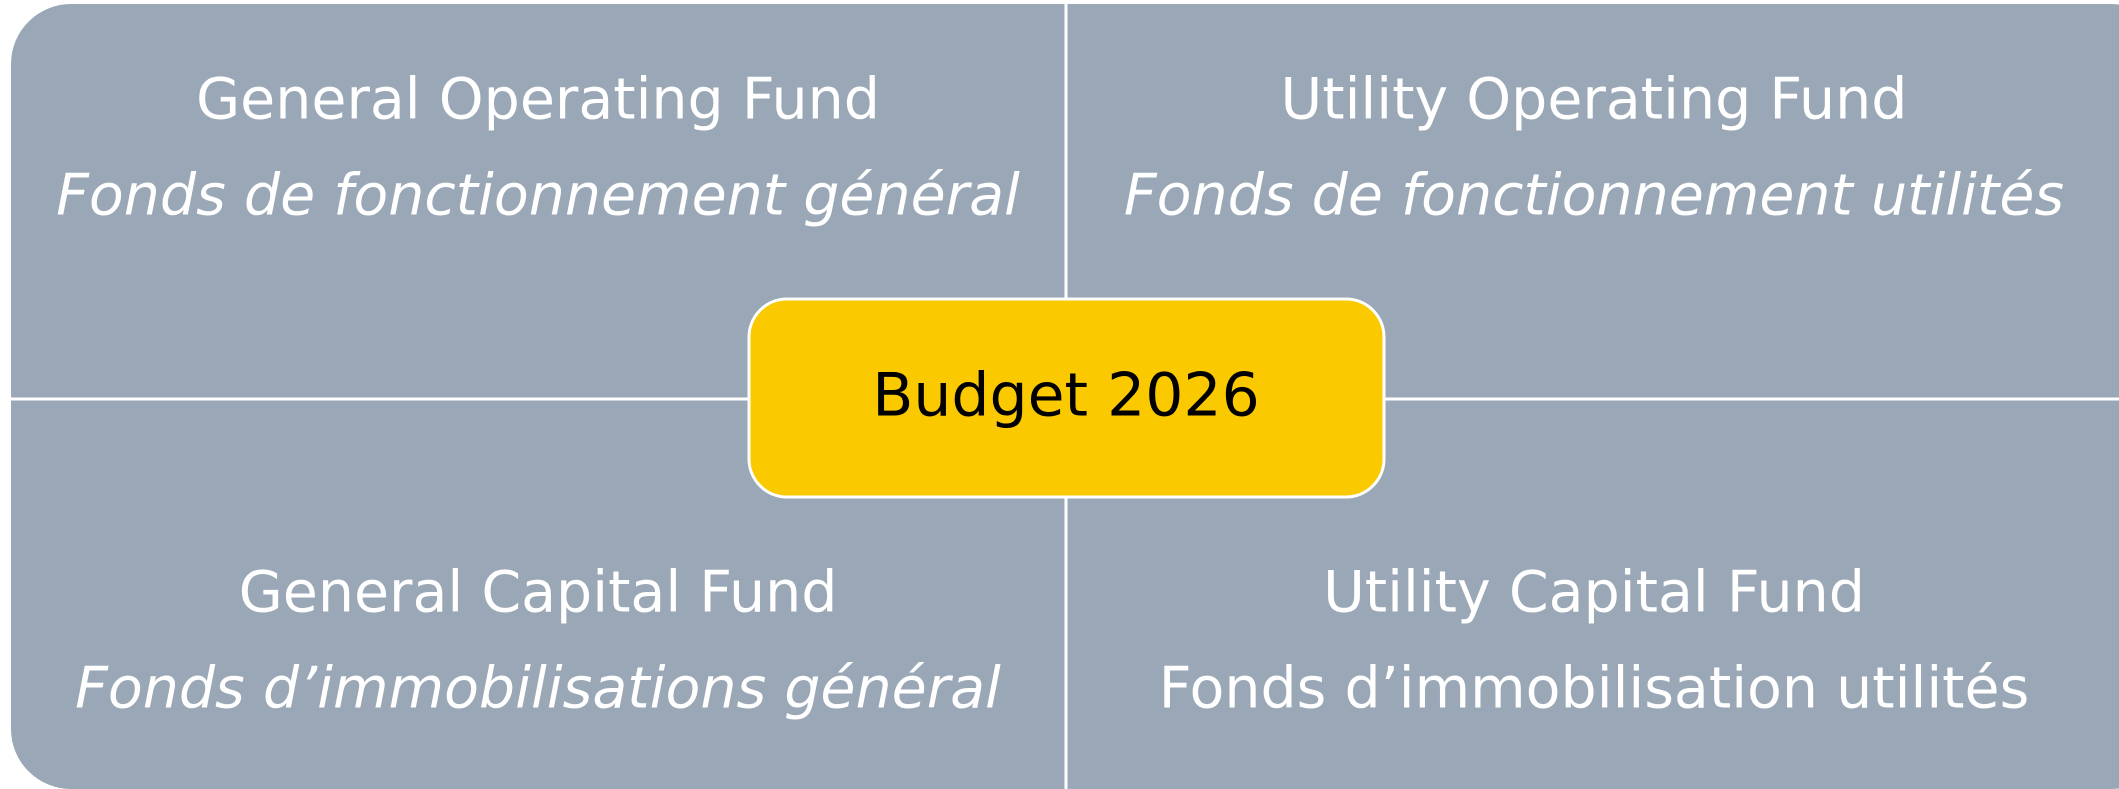 The image size is (2119, 789). What do you see at coordinates (1594, 689) in the screenshot?
I see `quadrant-subtitle: Fonds d’immobilisation utilités` at bounding box center [1594, 689].